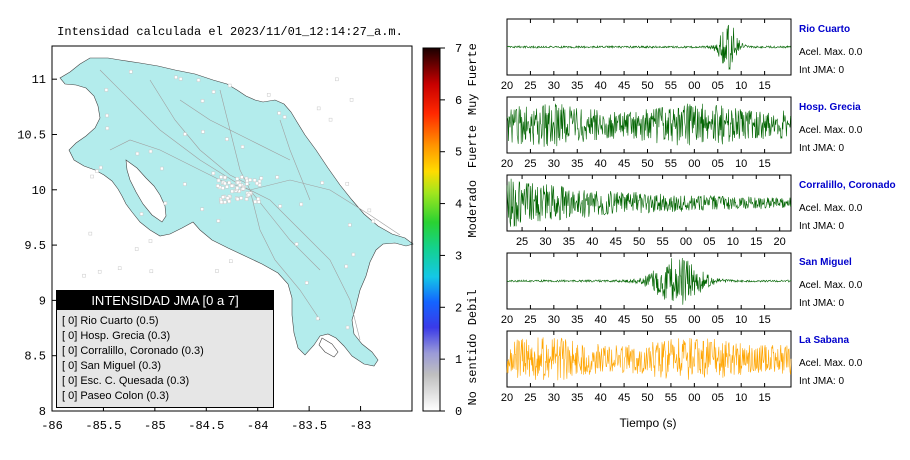 Image resolution: width=910 pixels, height=460 pixels. What do you see at coordinates (328, 347) in the screenshot?
I see `dulce-gulf` at bounding box center [328, 347].